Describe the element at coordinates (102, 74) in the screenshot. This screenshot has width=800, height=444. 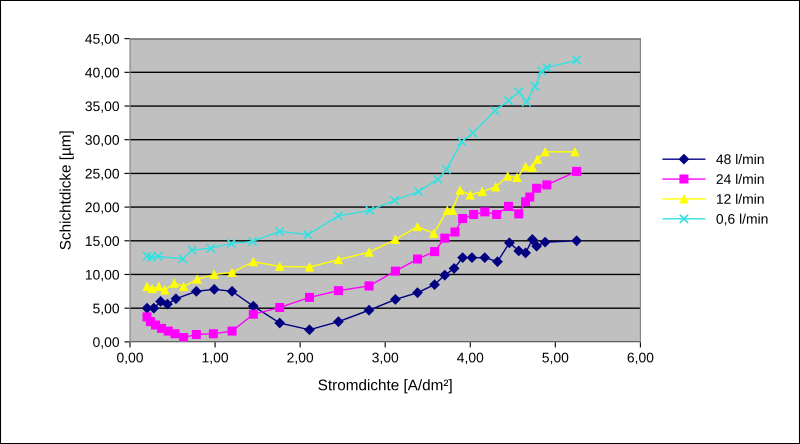
I see `y-tick-label: 40,00` at that location.